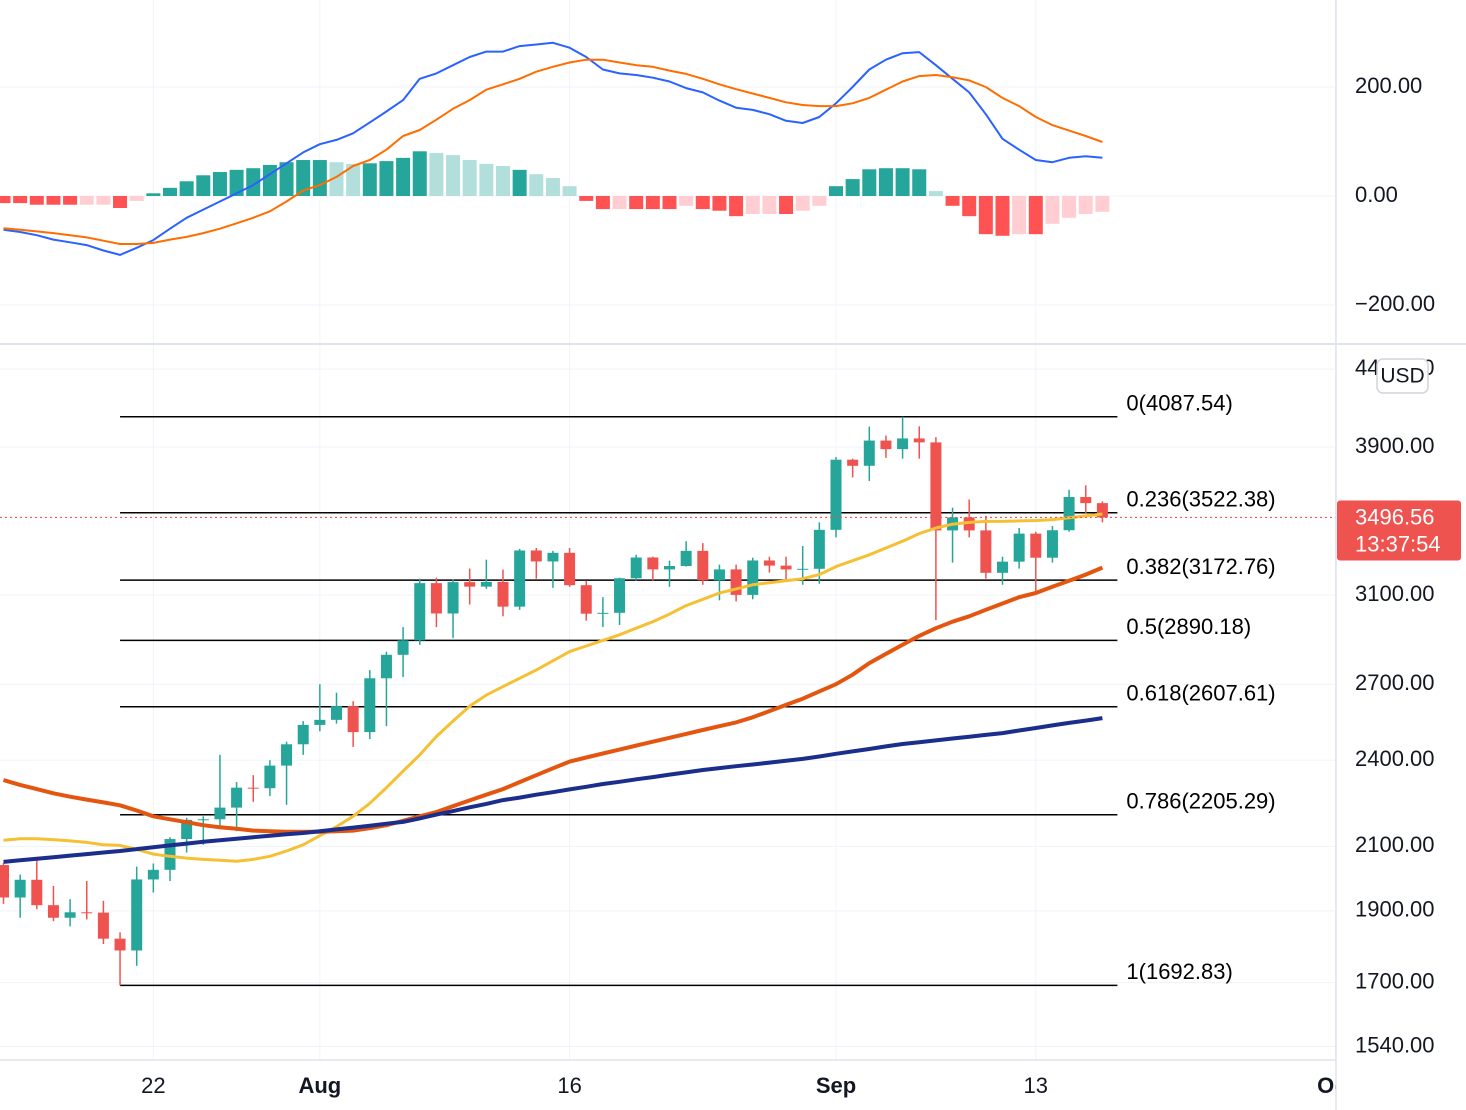 This screenshot has height=1110, width=1466. What do you see at coordinates (1395, 1044) in the screenshot?
I see `y-tick-label: 1540.00` at bounding box center [1395, 1044].